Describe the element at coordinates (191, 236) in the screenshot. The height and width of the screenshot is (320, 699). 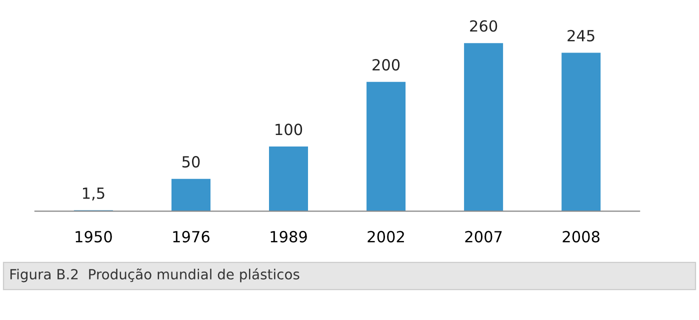
I see `x-tick-label: 1976` at that location.